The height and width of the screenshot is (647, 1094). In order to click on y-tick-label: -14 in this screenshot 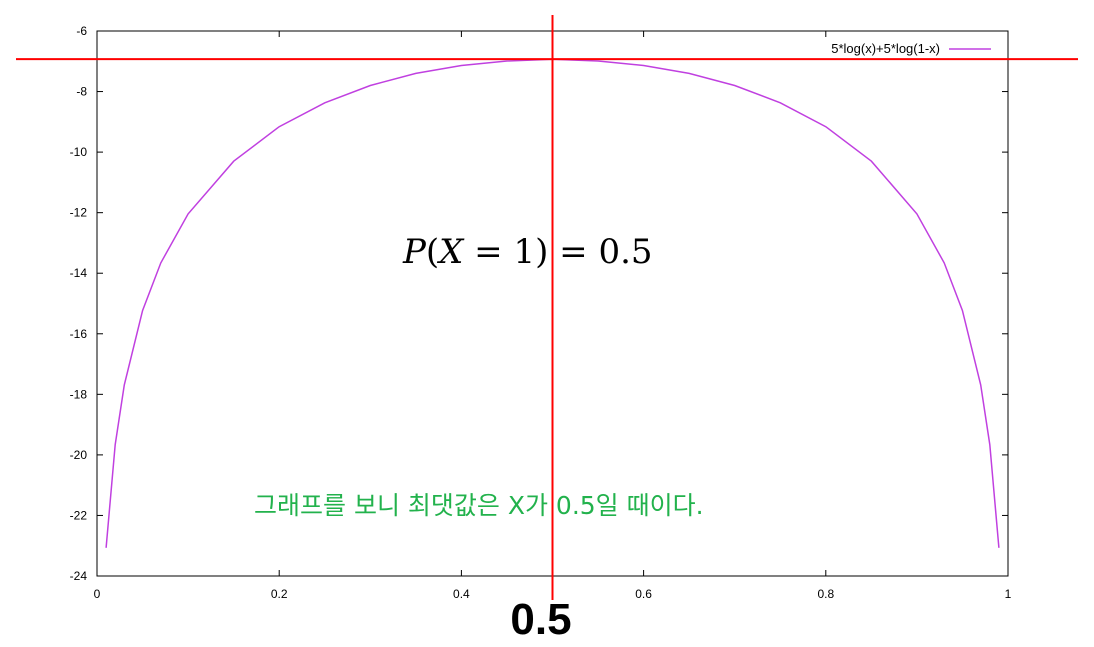, I will do `click(79, 273)`.